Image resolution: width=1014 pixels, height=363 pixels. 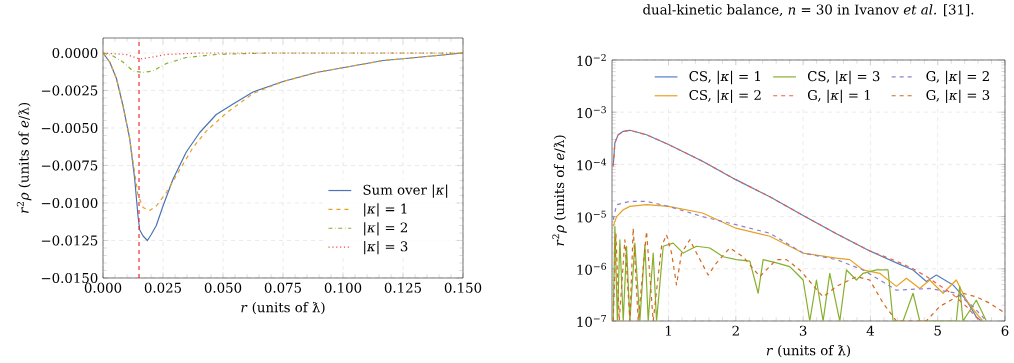 I want to click on x-tick-label: 5, so click(x=937, y=330).